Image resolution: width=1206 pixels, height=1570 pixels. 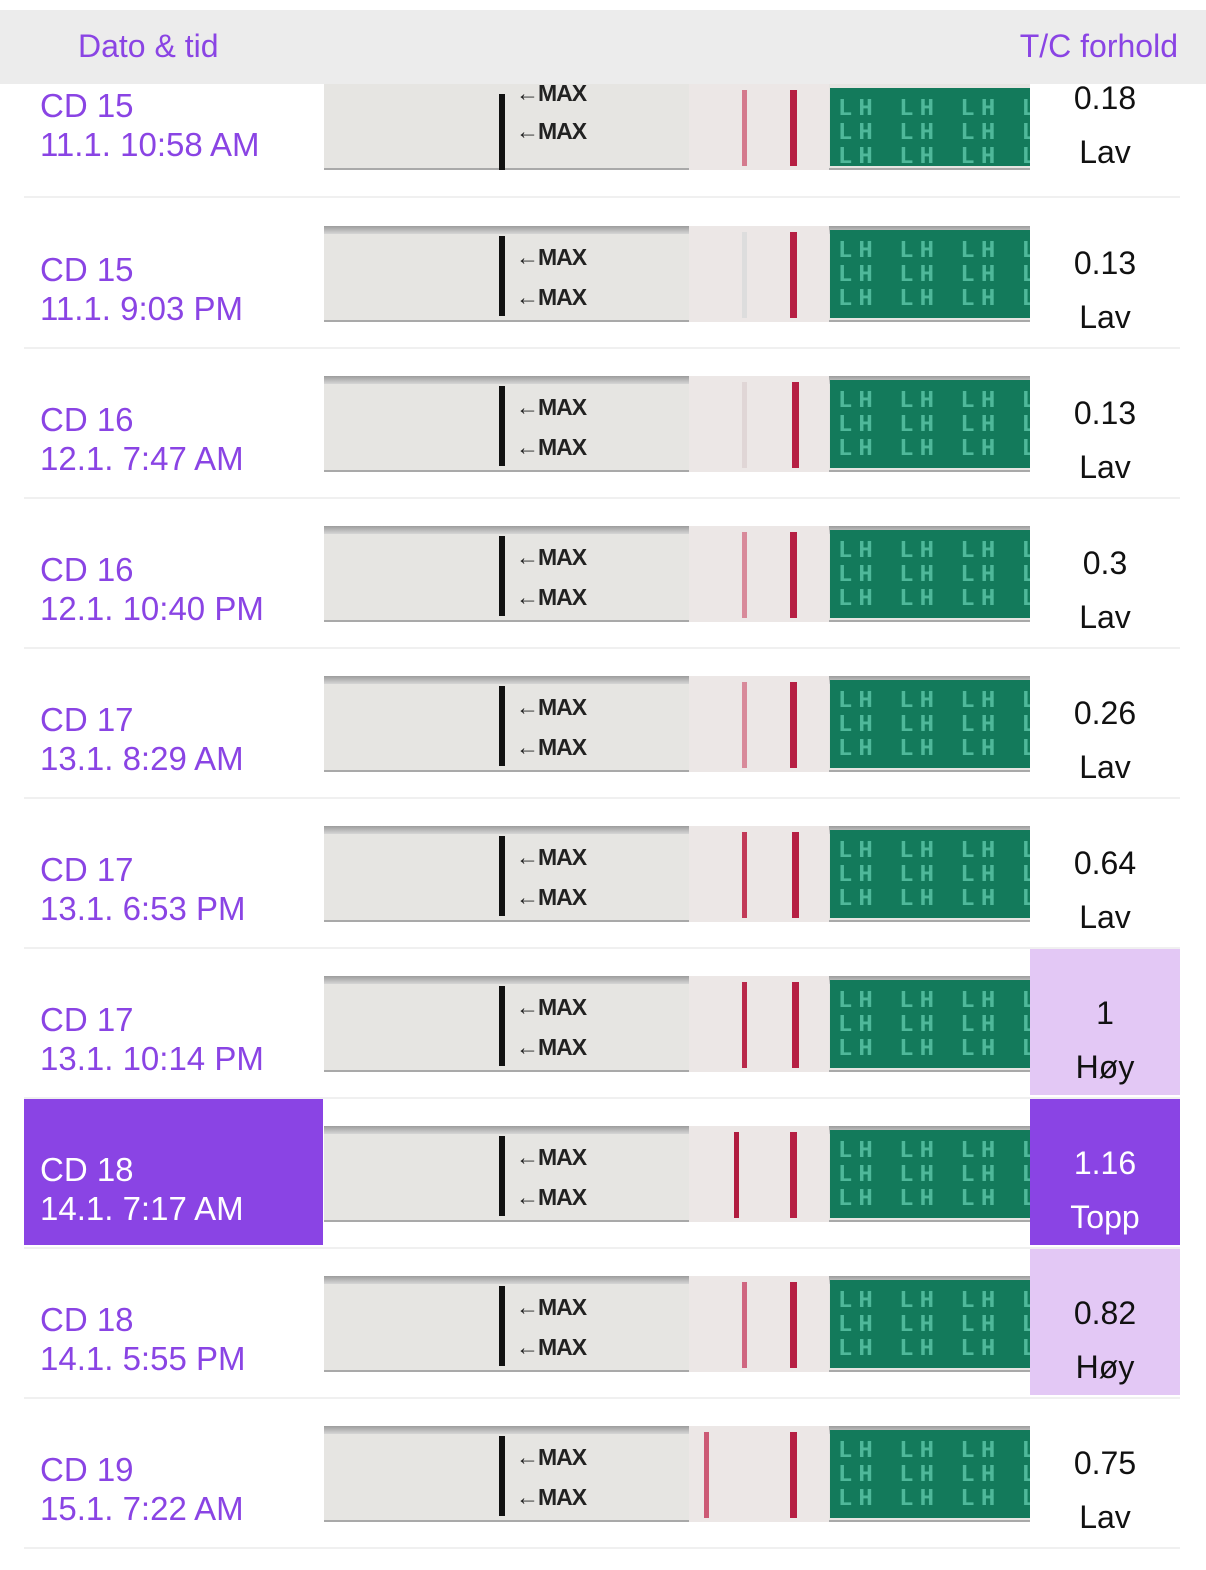 I want to click on ratio-cell: 0.13 Lav, so click(x=1105, y=272).